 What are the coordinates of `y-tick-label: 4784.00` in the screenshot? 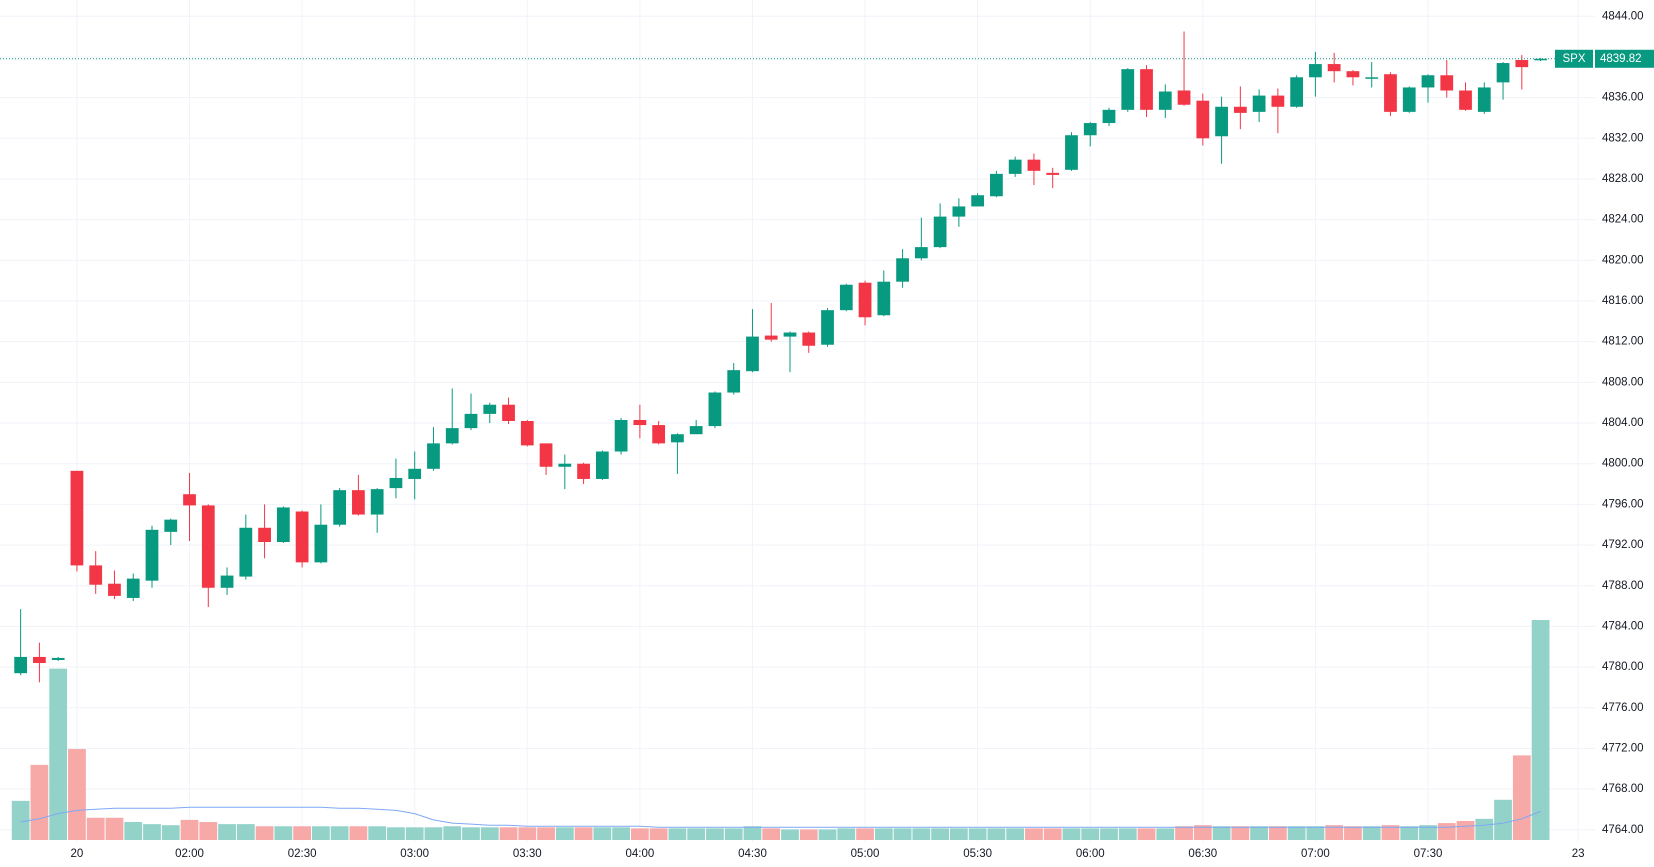 It's located at (1623, 626).